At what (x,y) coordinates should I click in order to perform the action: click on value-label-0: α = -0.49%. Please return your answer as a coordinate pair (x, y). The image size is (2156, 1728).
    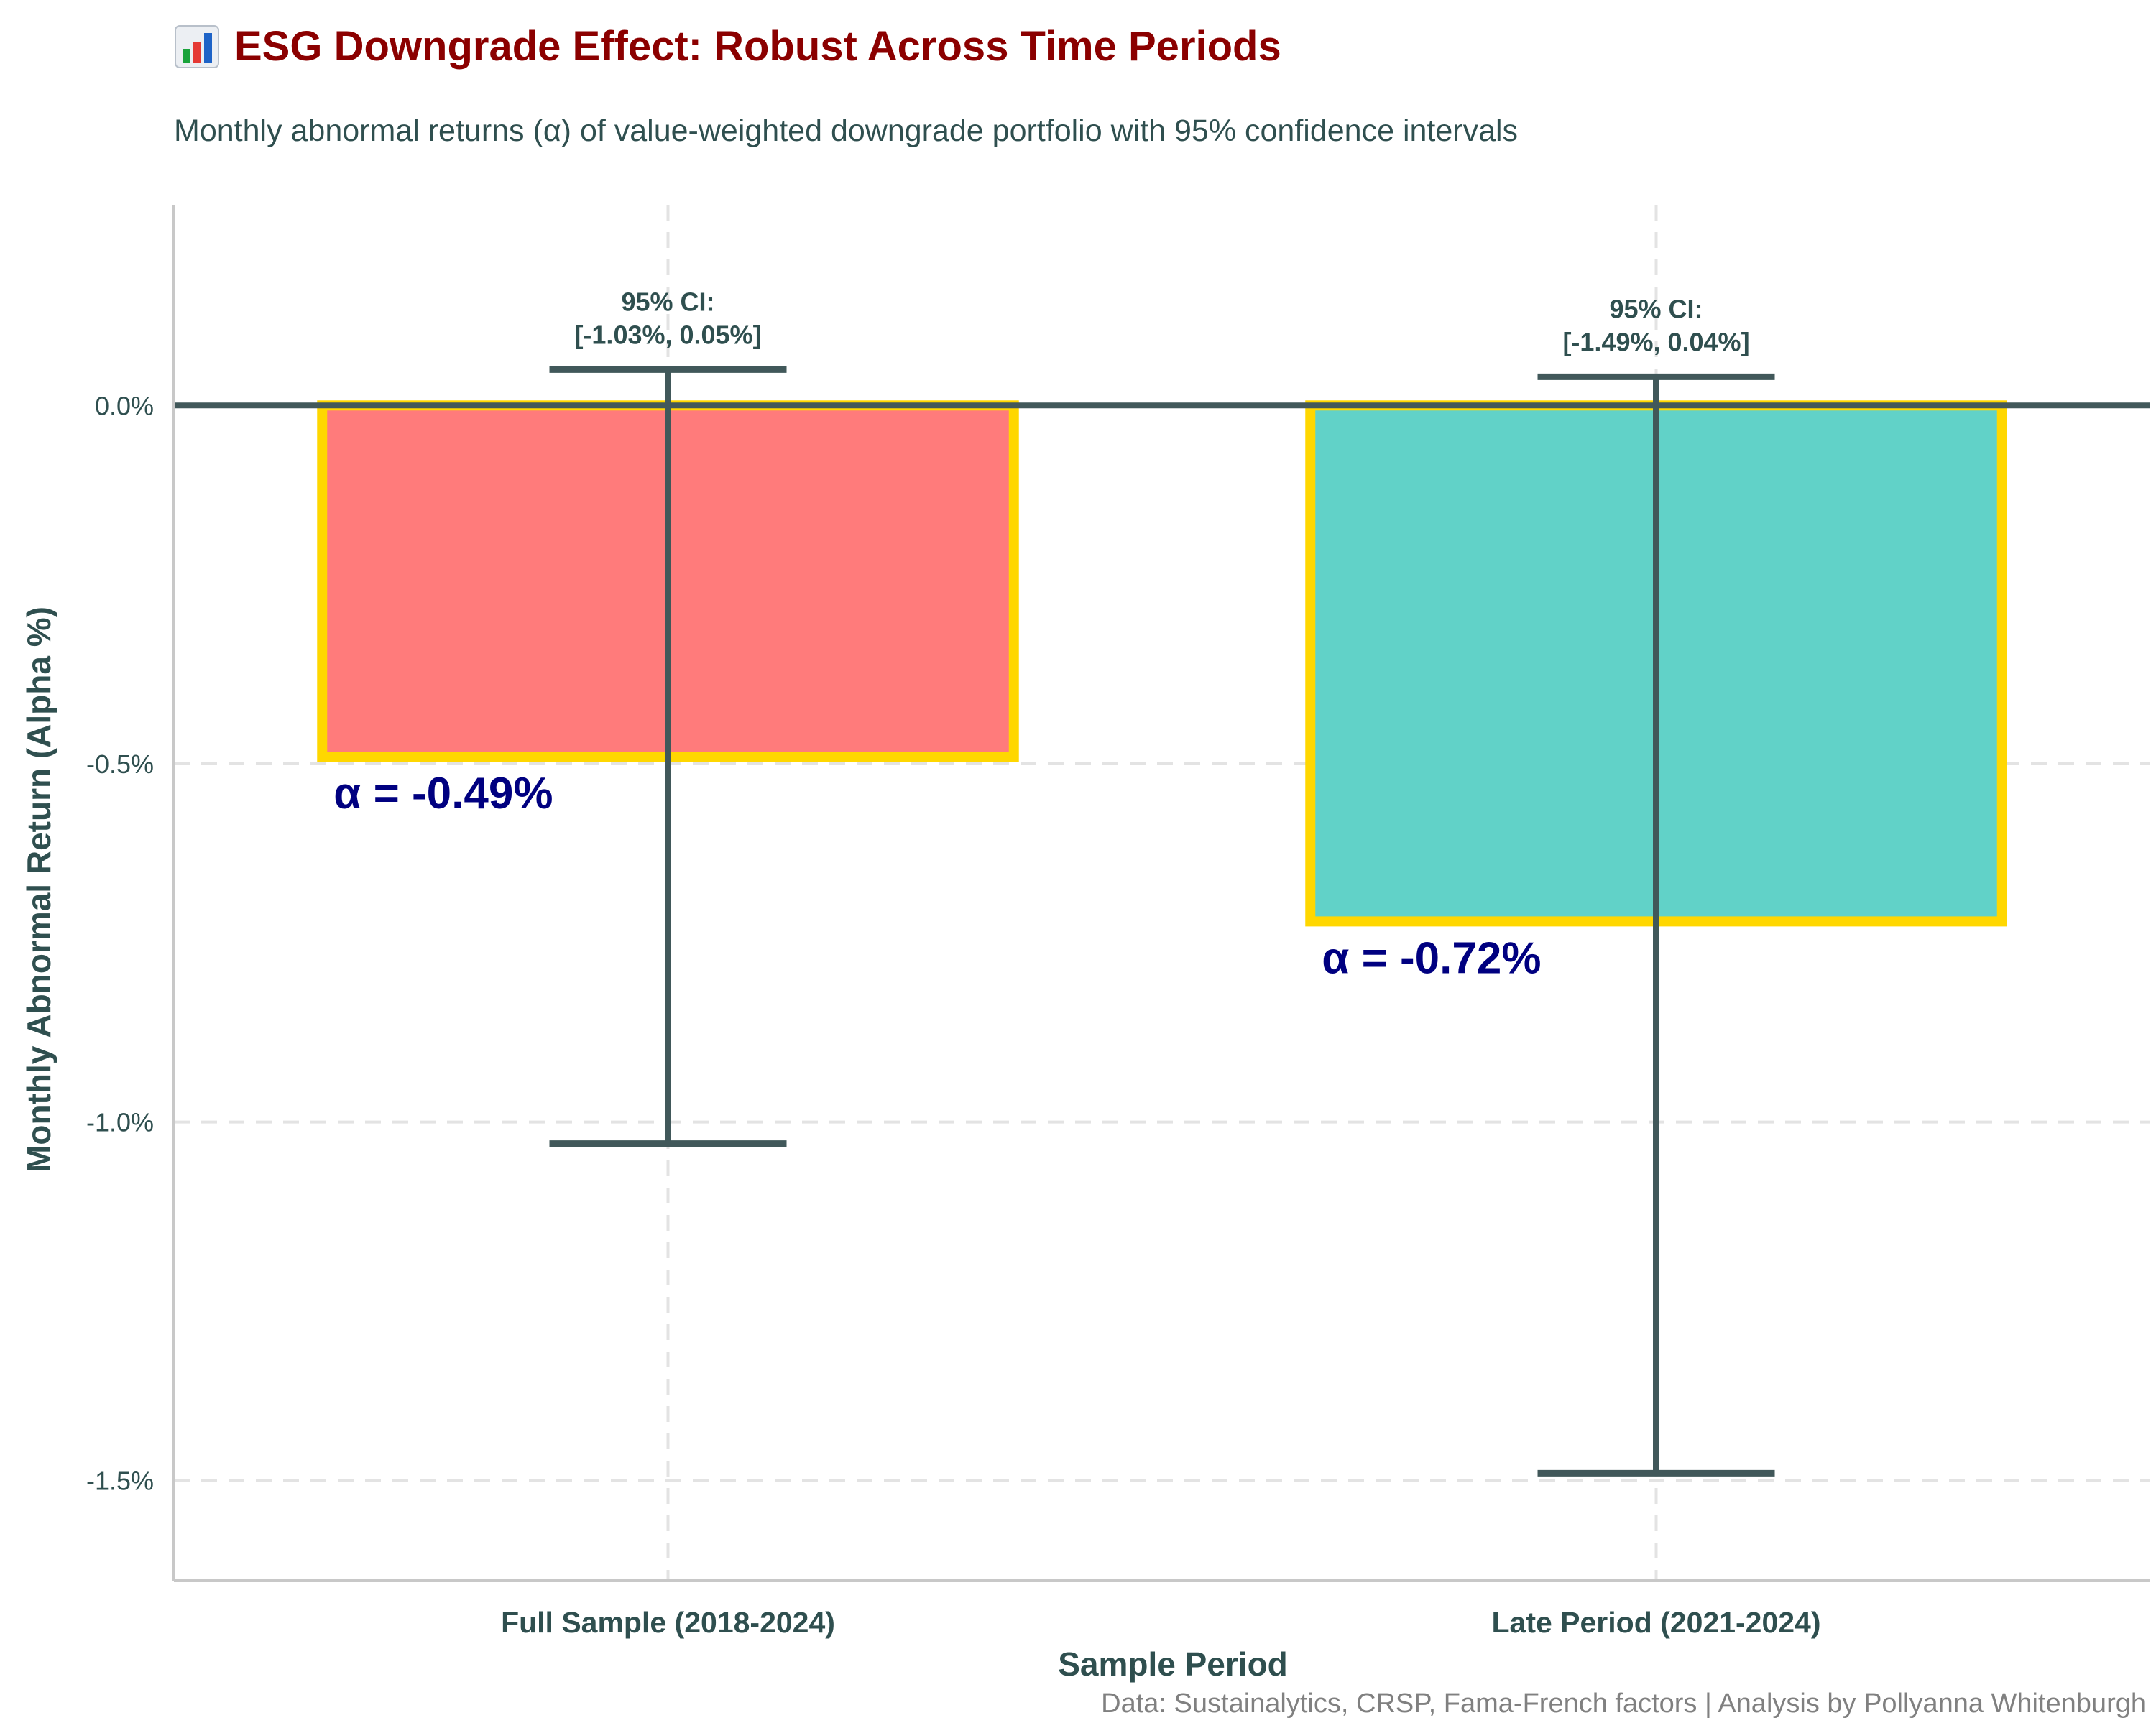
    Looking at the image, I should click on (443, 794).